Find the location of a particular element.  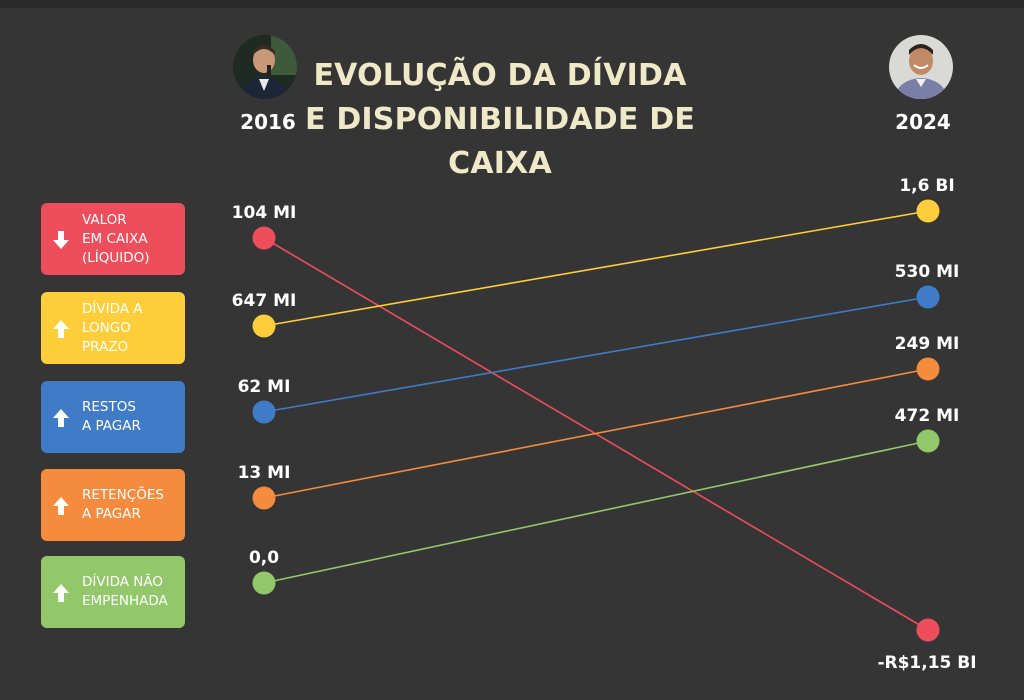

right-portrait is located at coordinates (921, 67).